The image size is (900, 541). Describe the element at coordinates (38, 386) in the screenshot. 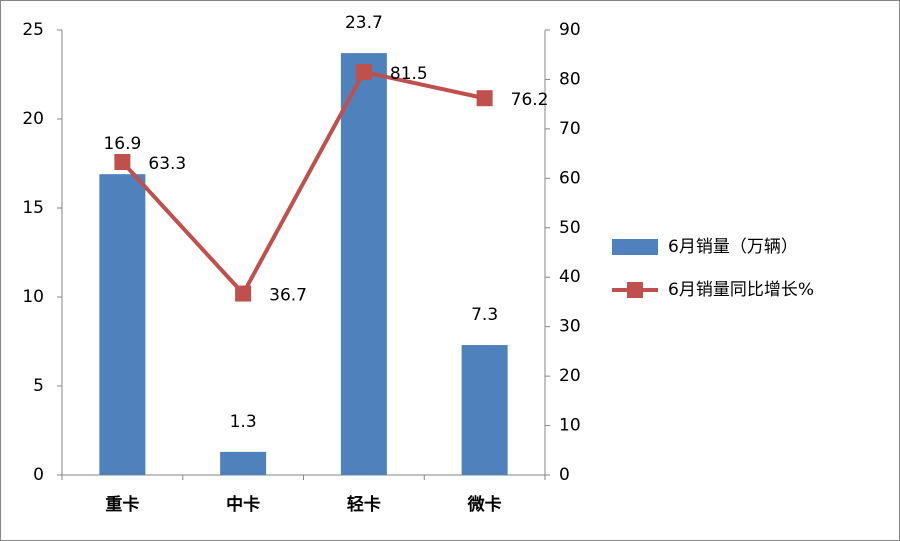

I see `y-tick-label: 5` at that location.